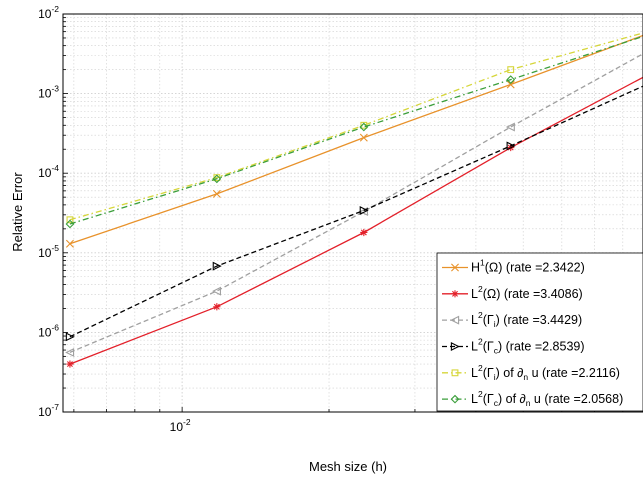 This screenshot has width=643, height=483. Describe the element at coordinates (526, 319) in the screenshot. I see `legend-label: L2(Γi) (rate =3.4429)` at that location.